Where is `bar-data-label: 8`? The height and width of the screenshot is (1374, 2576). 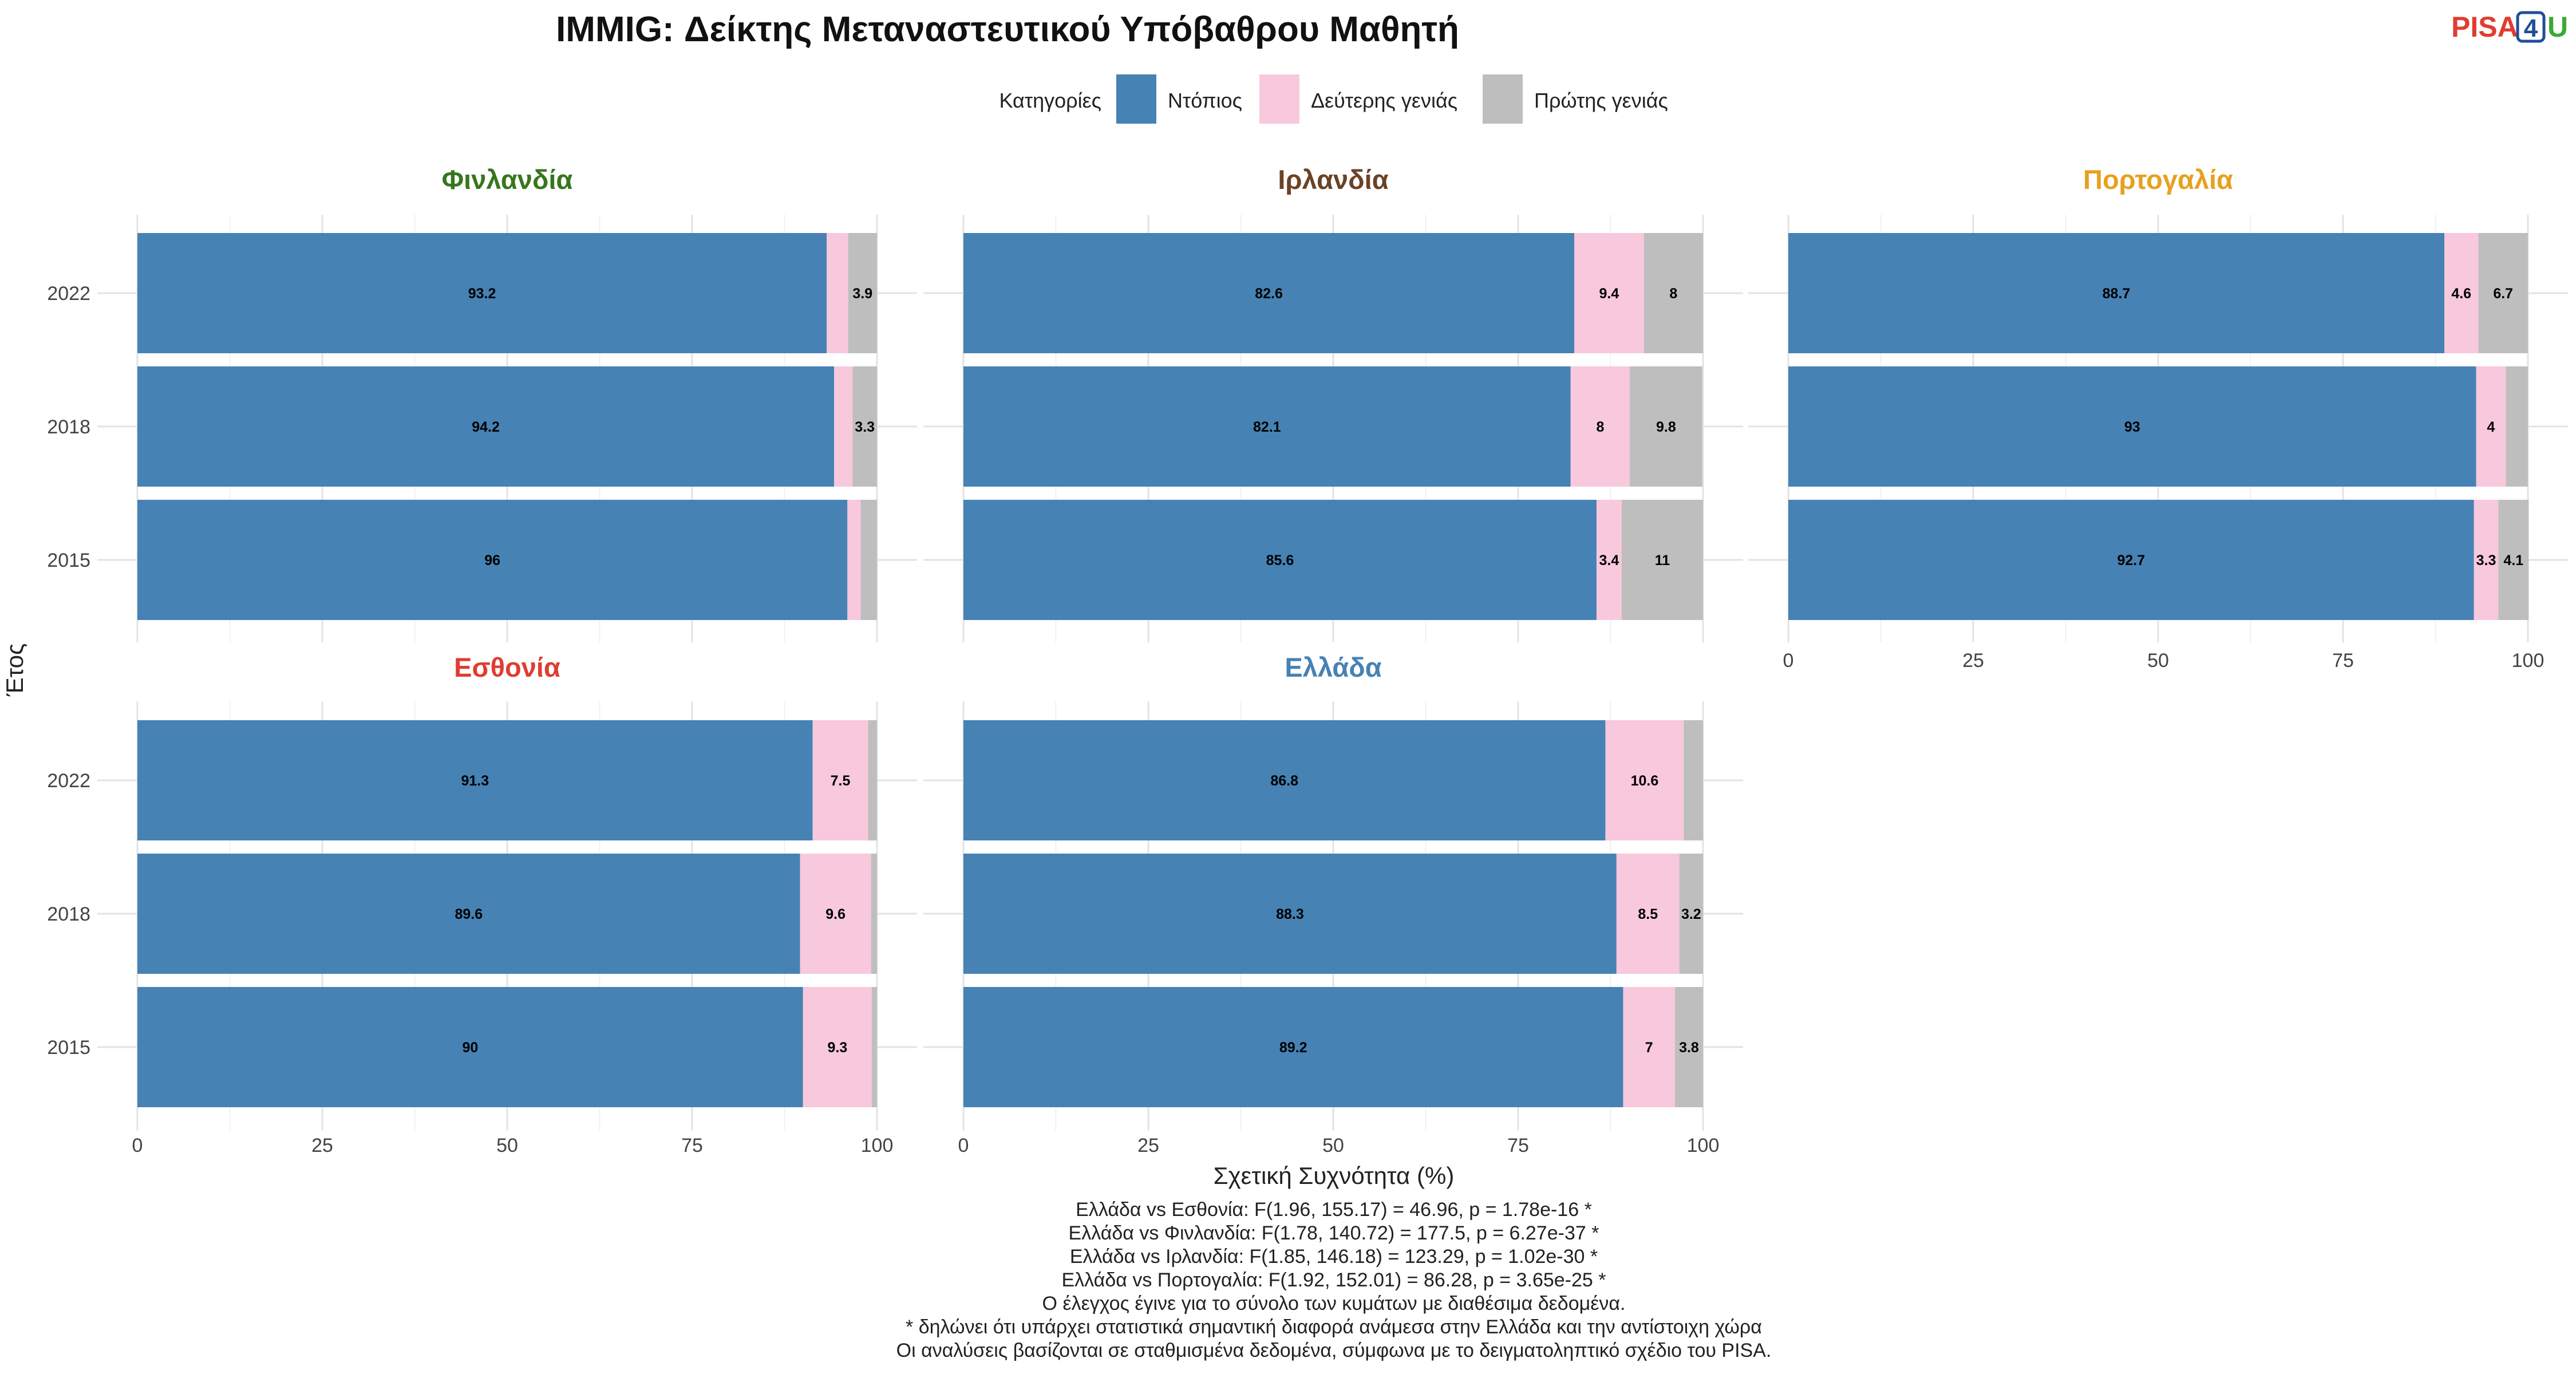 bar-data-label: 8 is located at coordinates (1600, 427).